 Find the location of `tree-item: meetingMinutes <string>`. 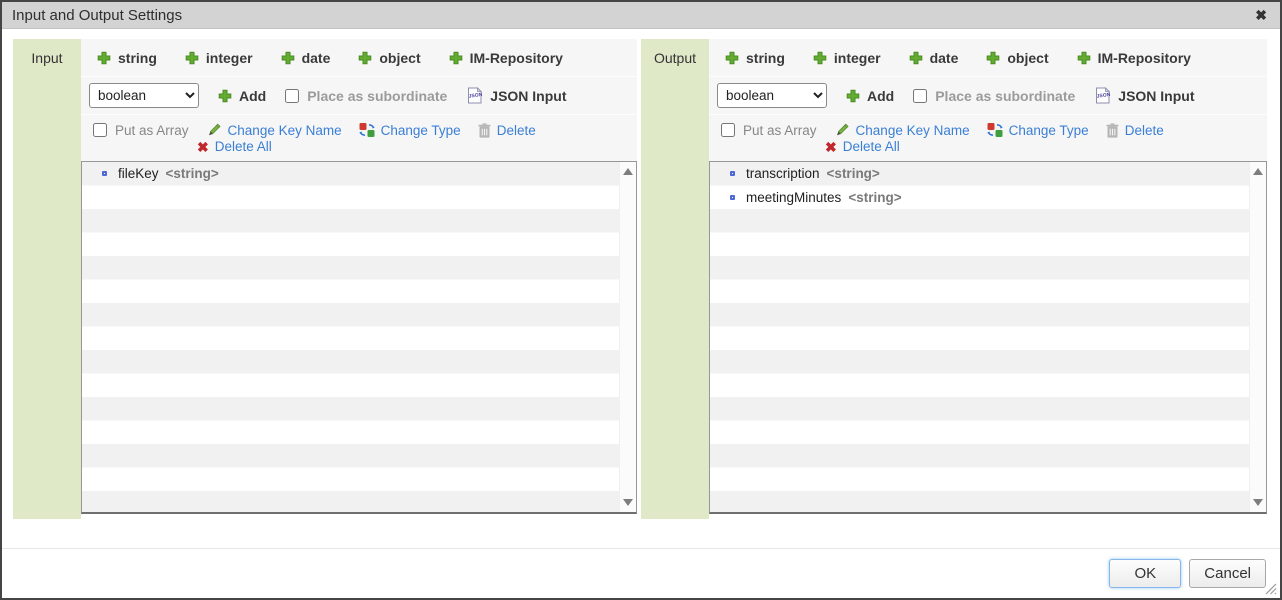

tree-item: meetingMinutes <string> is located at coordinates (979, 198).